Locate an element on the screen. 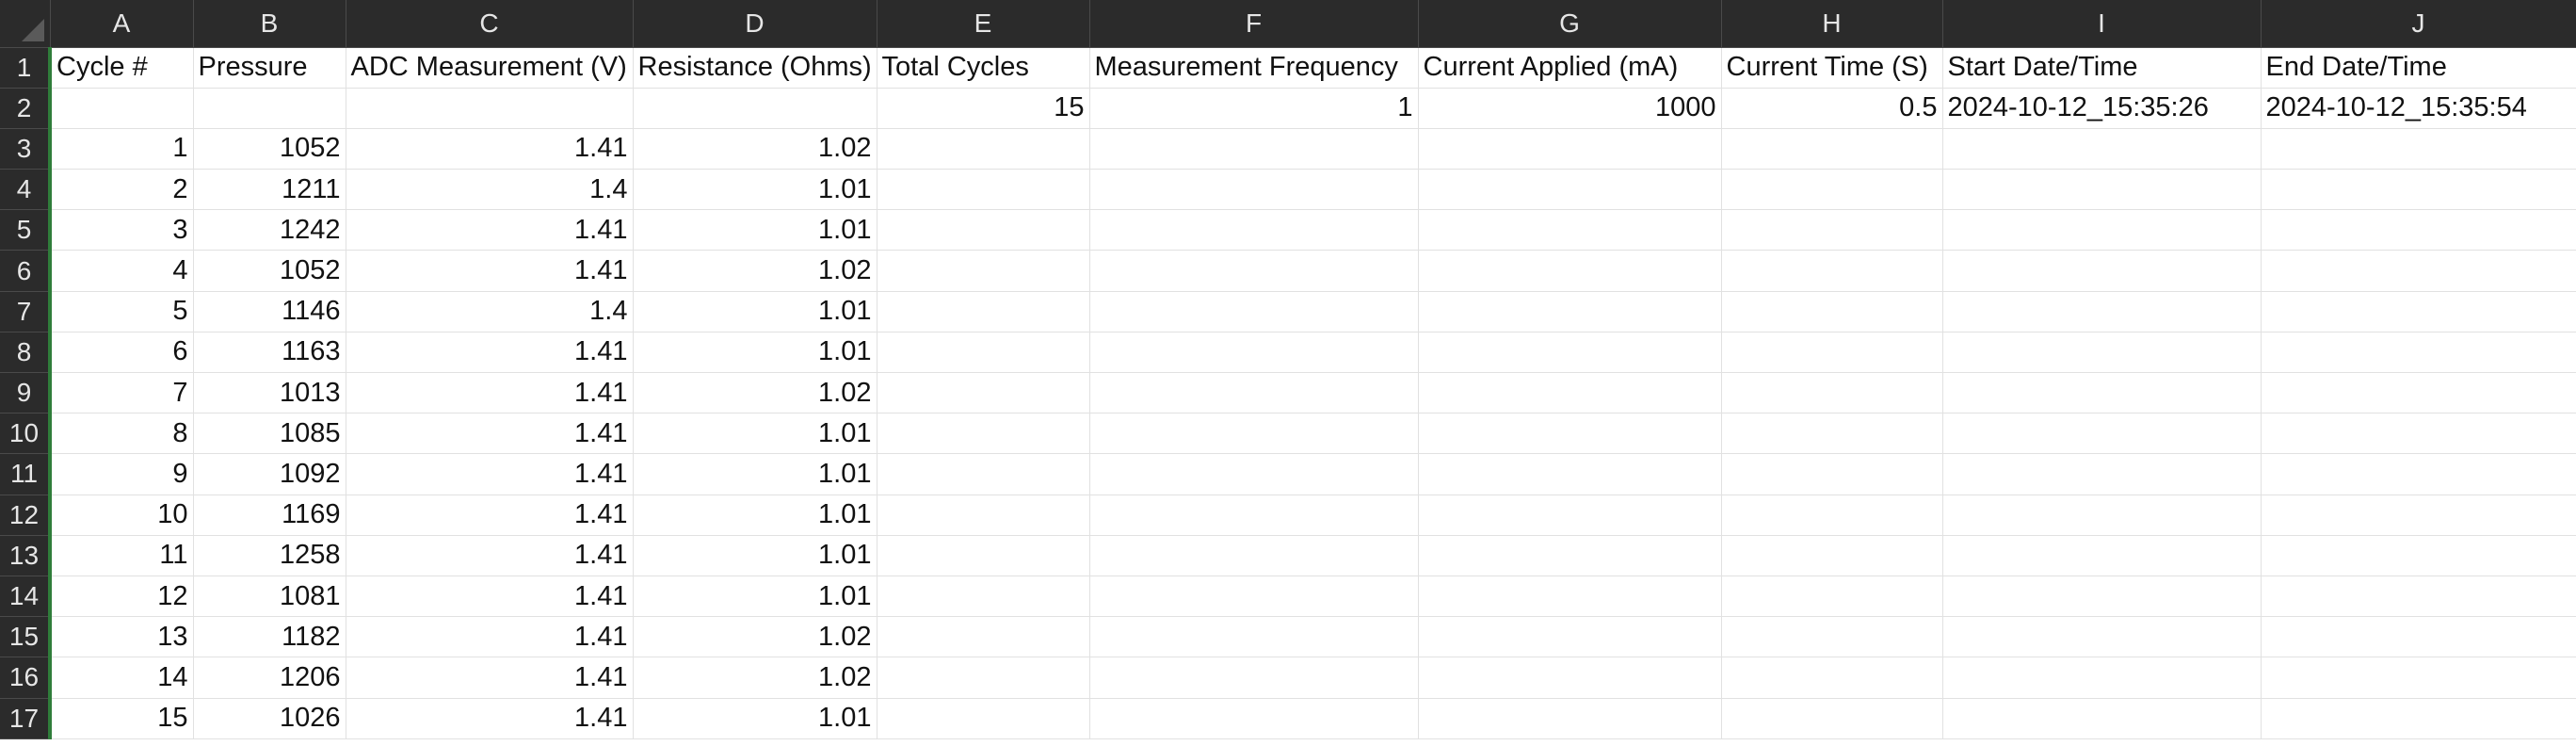  cell-pressure: 1258 is located at coordinates (269, 555).